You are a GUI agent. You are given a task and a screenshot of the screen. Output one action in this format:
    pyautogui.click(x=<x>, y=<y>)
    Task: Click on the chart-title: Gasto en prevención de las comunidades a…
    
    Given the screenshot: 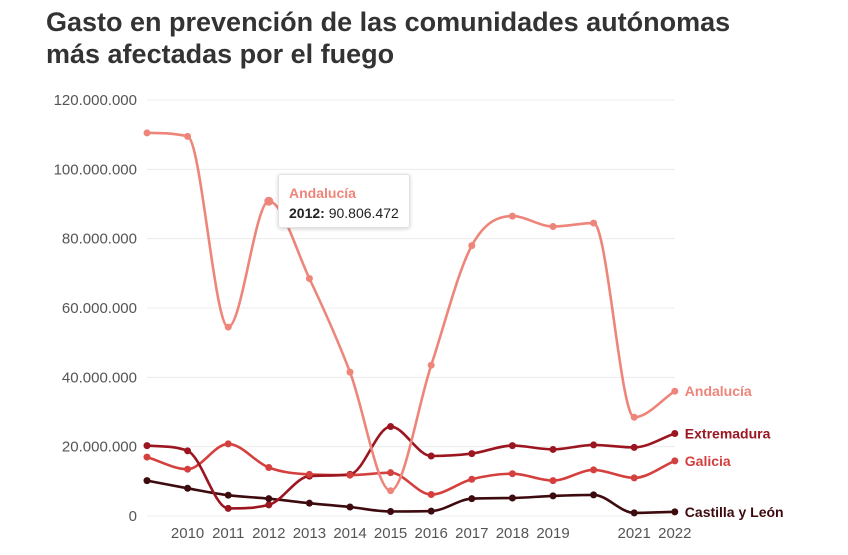 What is the action you would take?
    pyautogui.click(x=388, y=38)
    